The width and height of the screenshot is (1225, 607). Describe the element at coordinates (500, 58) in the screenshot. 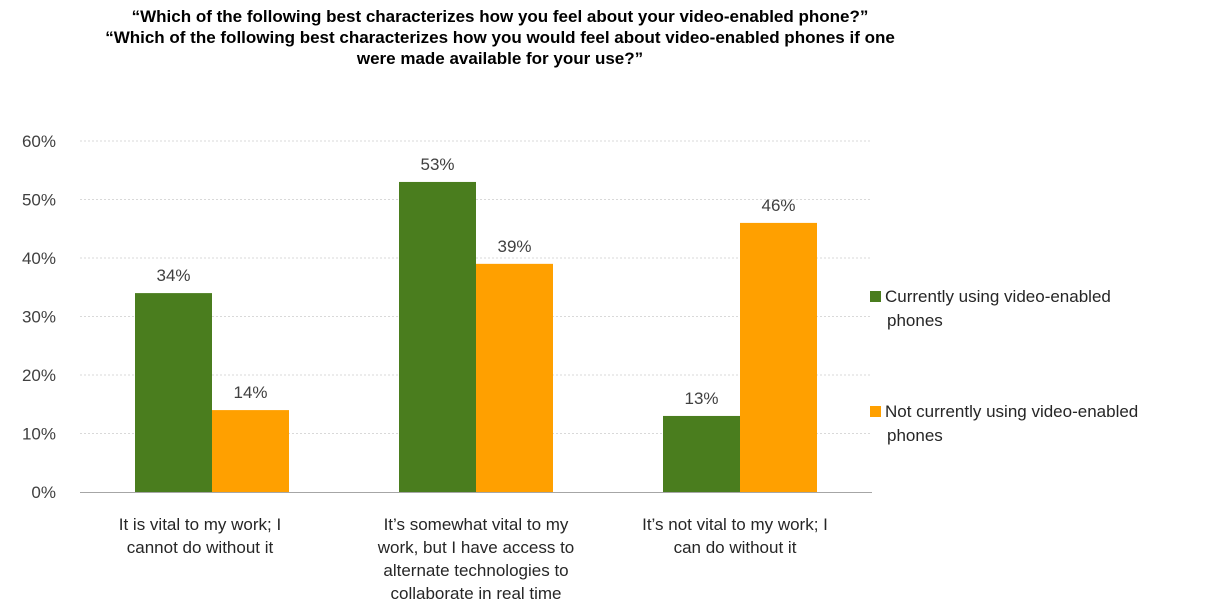

I see `title-line-3: were made available for your use?”` at that location.